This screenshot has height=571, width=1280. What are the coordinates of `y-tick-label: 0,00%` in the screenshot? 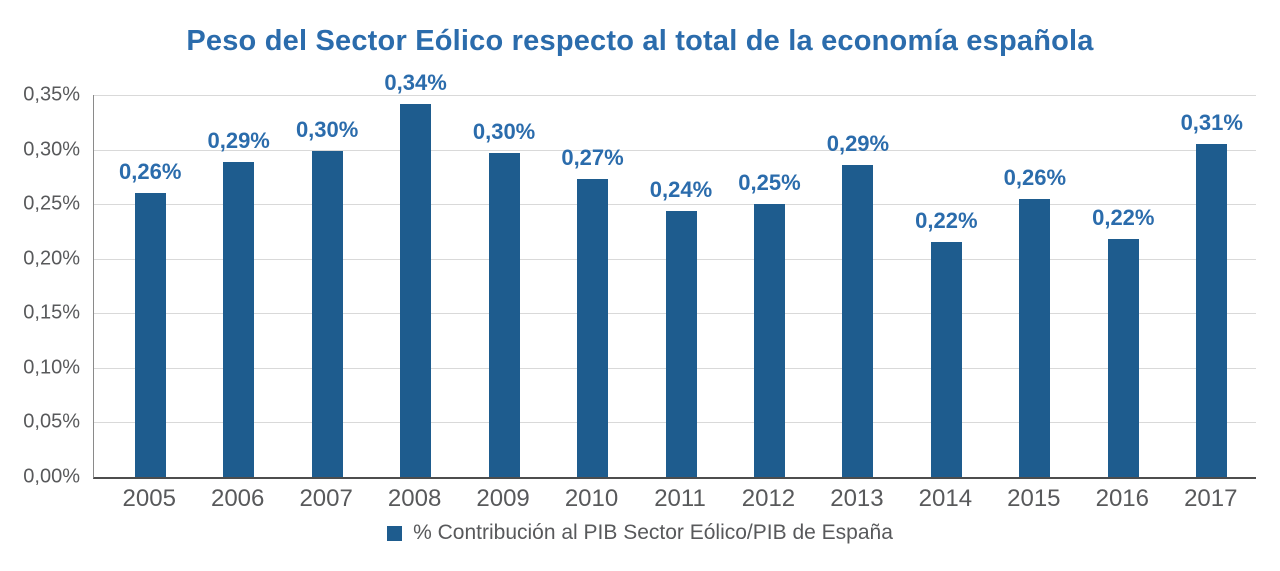 It's located at (51, 476).